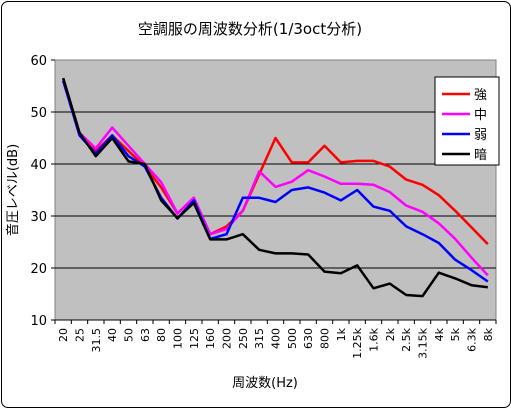 This screenshot has width=511, height=408. Describe the element at coordinates (276, 338) in the screenshot. I see `x-tick-label: 400` at that location.